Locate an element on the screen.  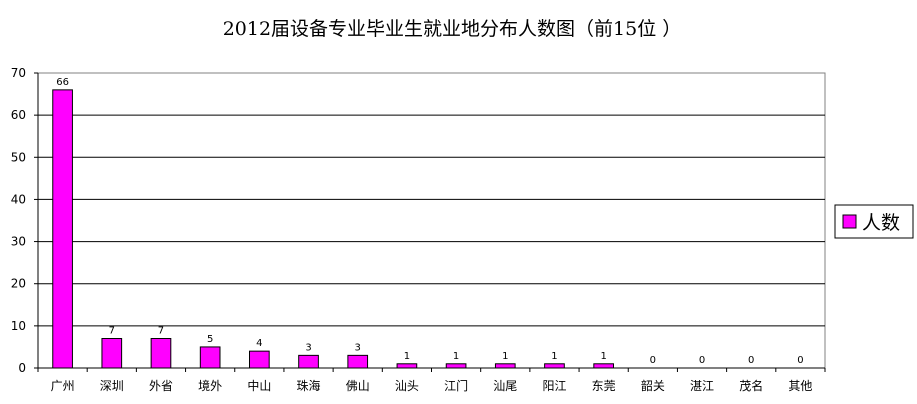
x-tick-label: 江门 is located at coordinates (456, 385).